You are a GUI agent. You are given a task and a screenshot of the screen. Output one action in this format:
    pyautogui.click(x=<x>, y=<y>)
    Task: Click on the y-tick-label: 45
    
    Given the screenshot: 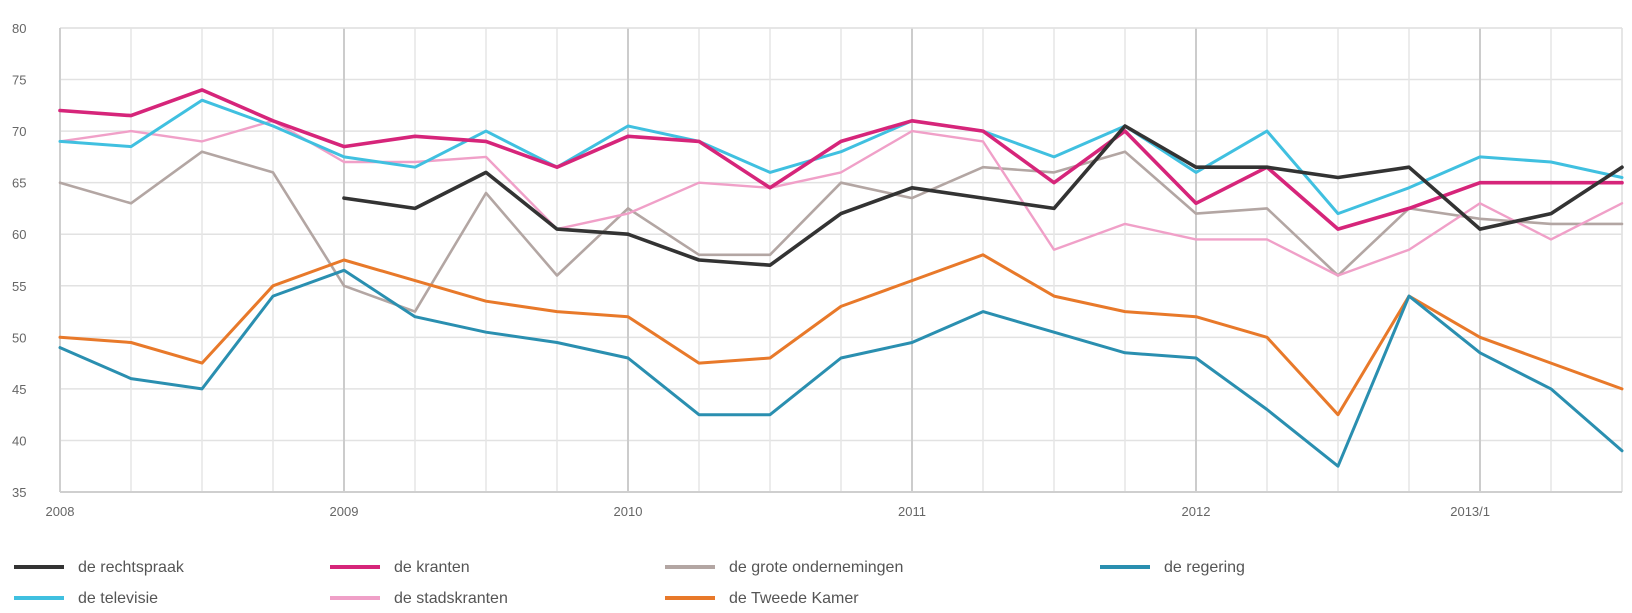 What is the action you would take?
    pyautogui.click(x=19, y=389)
    